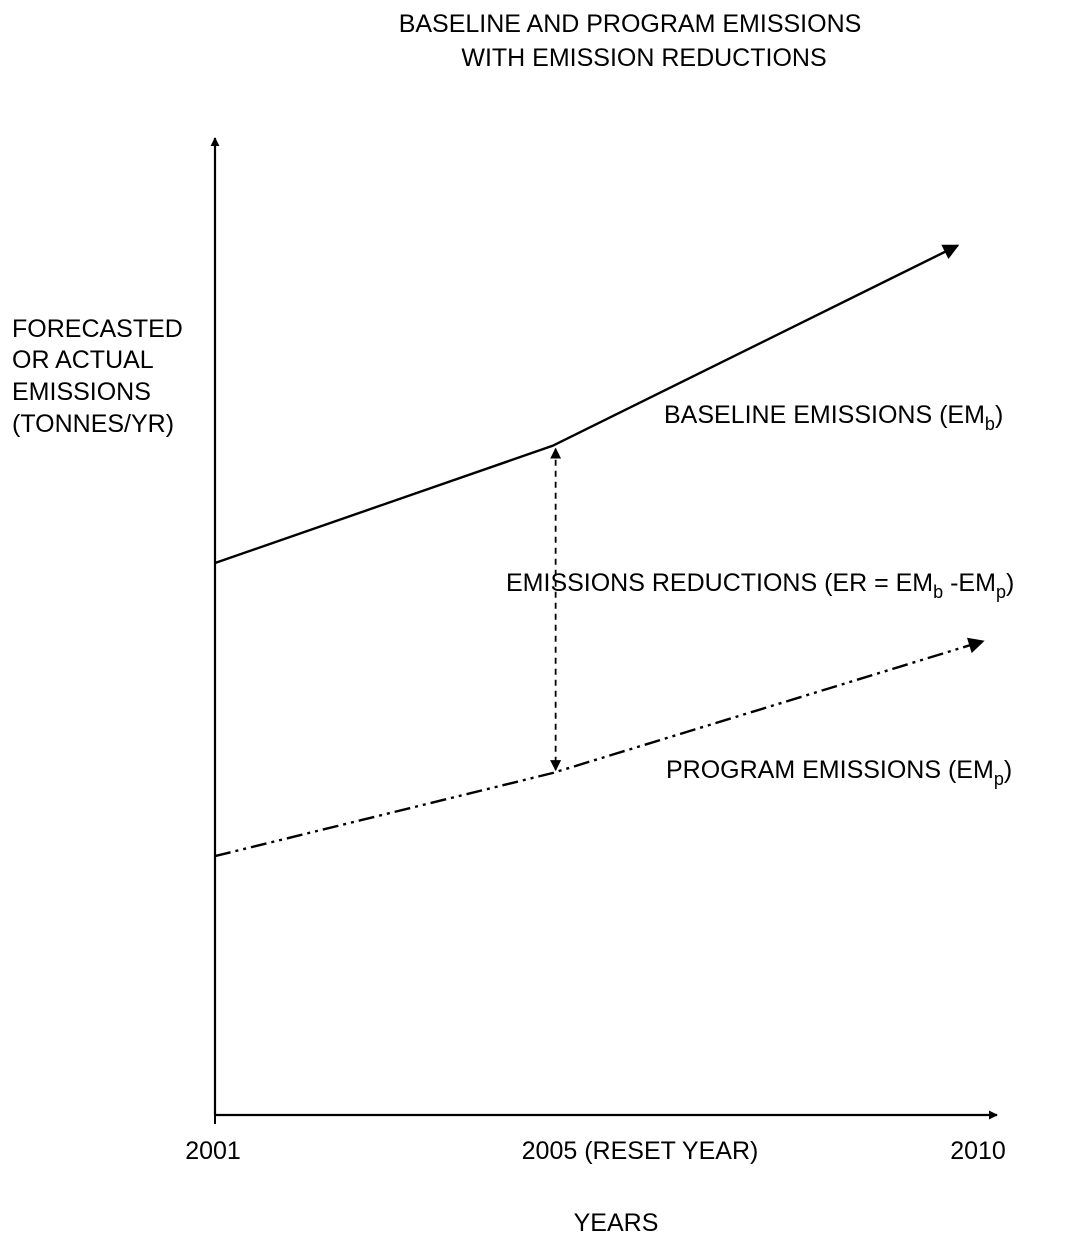  I want to click on chart-title-line-1: BASELINE AND PROGRAM EMISSIONS, so click(630, 24).